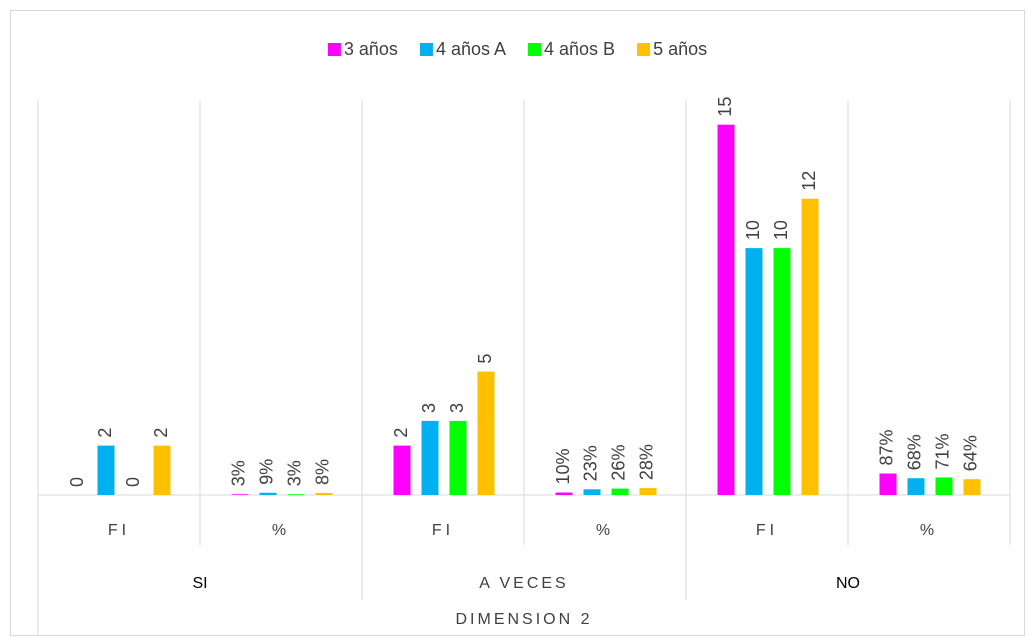  I want to click on x-axis-title: DIMENSION 2, so click(523, 619).